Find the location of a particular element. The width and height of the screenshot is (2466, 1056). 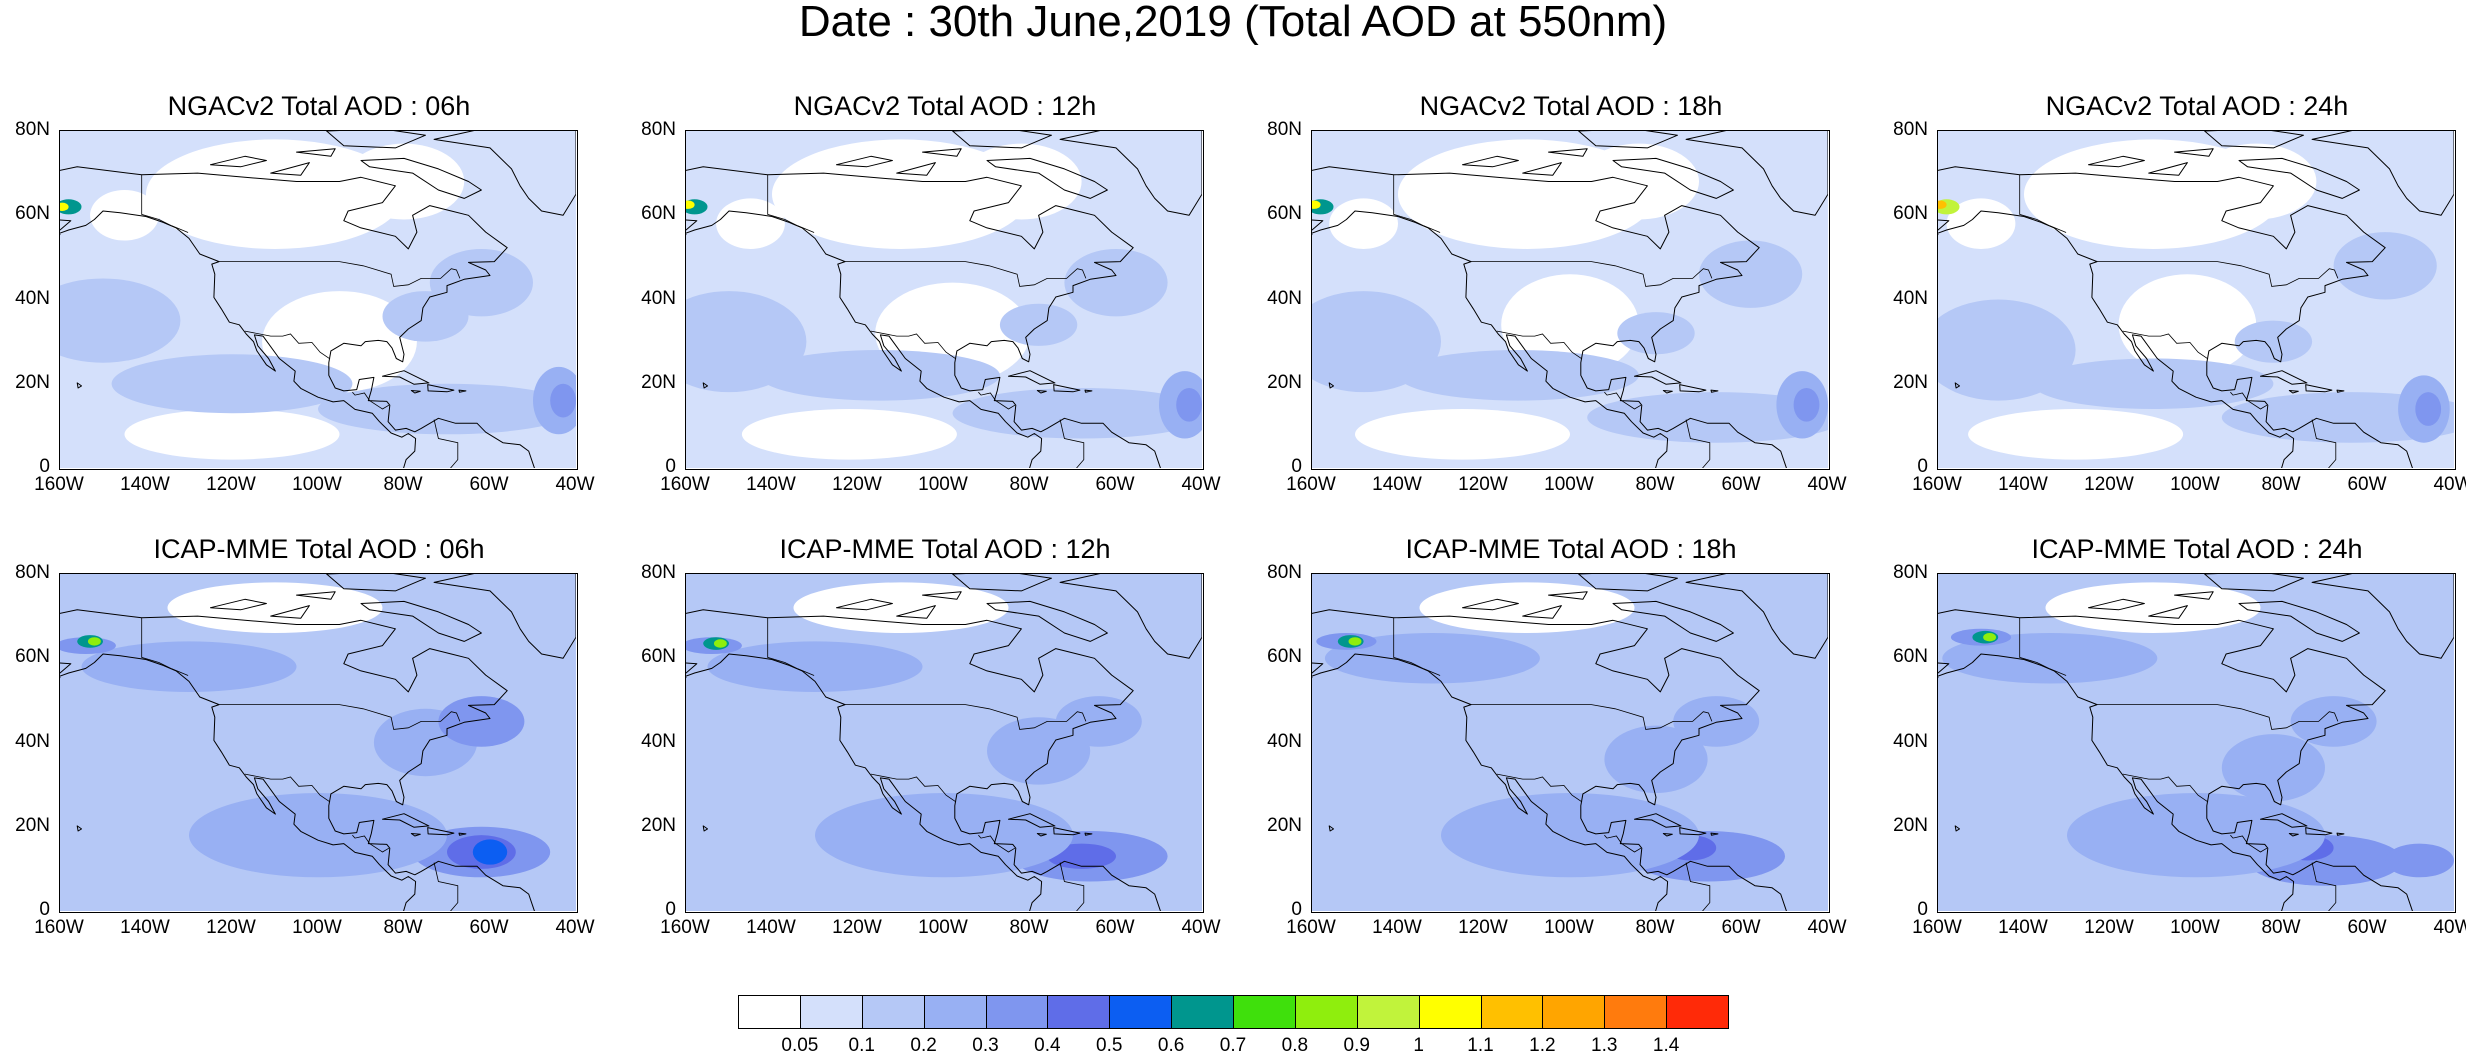

panel-title: NGACv2 Total AOD : 18h is located at coordinates (1571, 106).